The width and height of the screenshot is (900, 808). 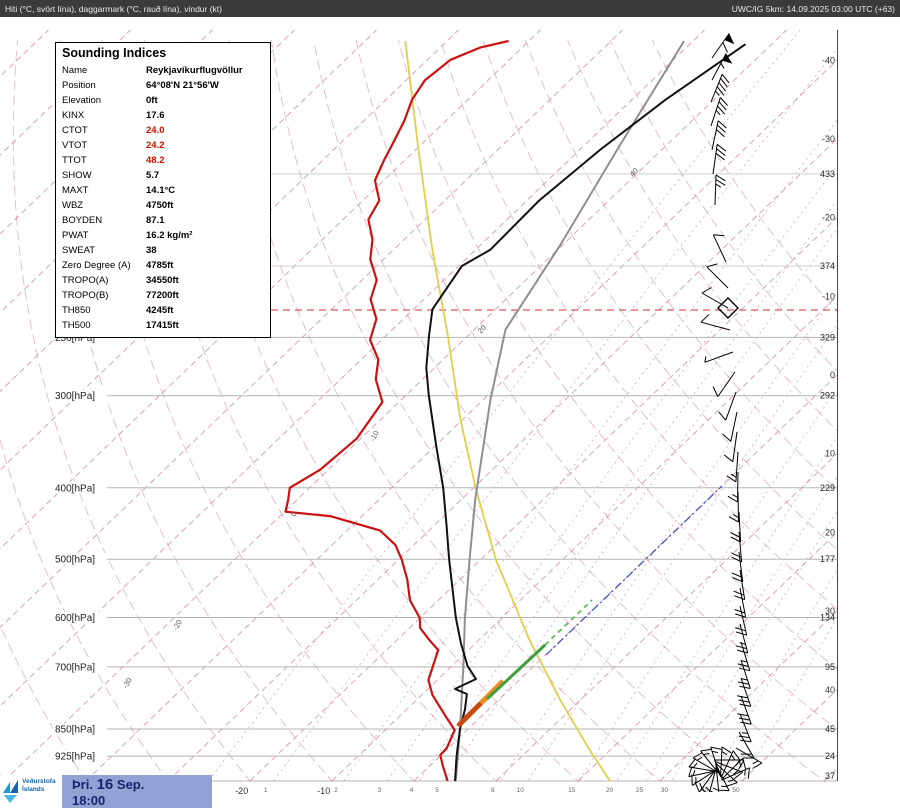 What do you see at coordinates (705, 790) in the screenshot?
I see `svg-text: 40` at bounding box center [705, 790].